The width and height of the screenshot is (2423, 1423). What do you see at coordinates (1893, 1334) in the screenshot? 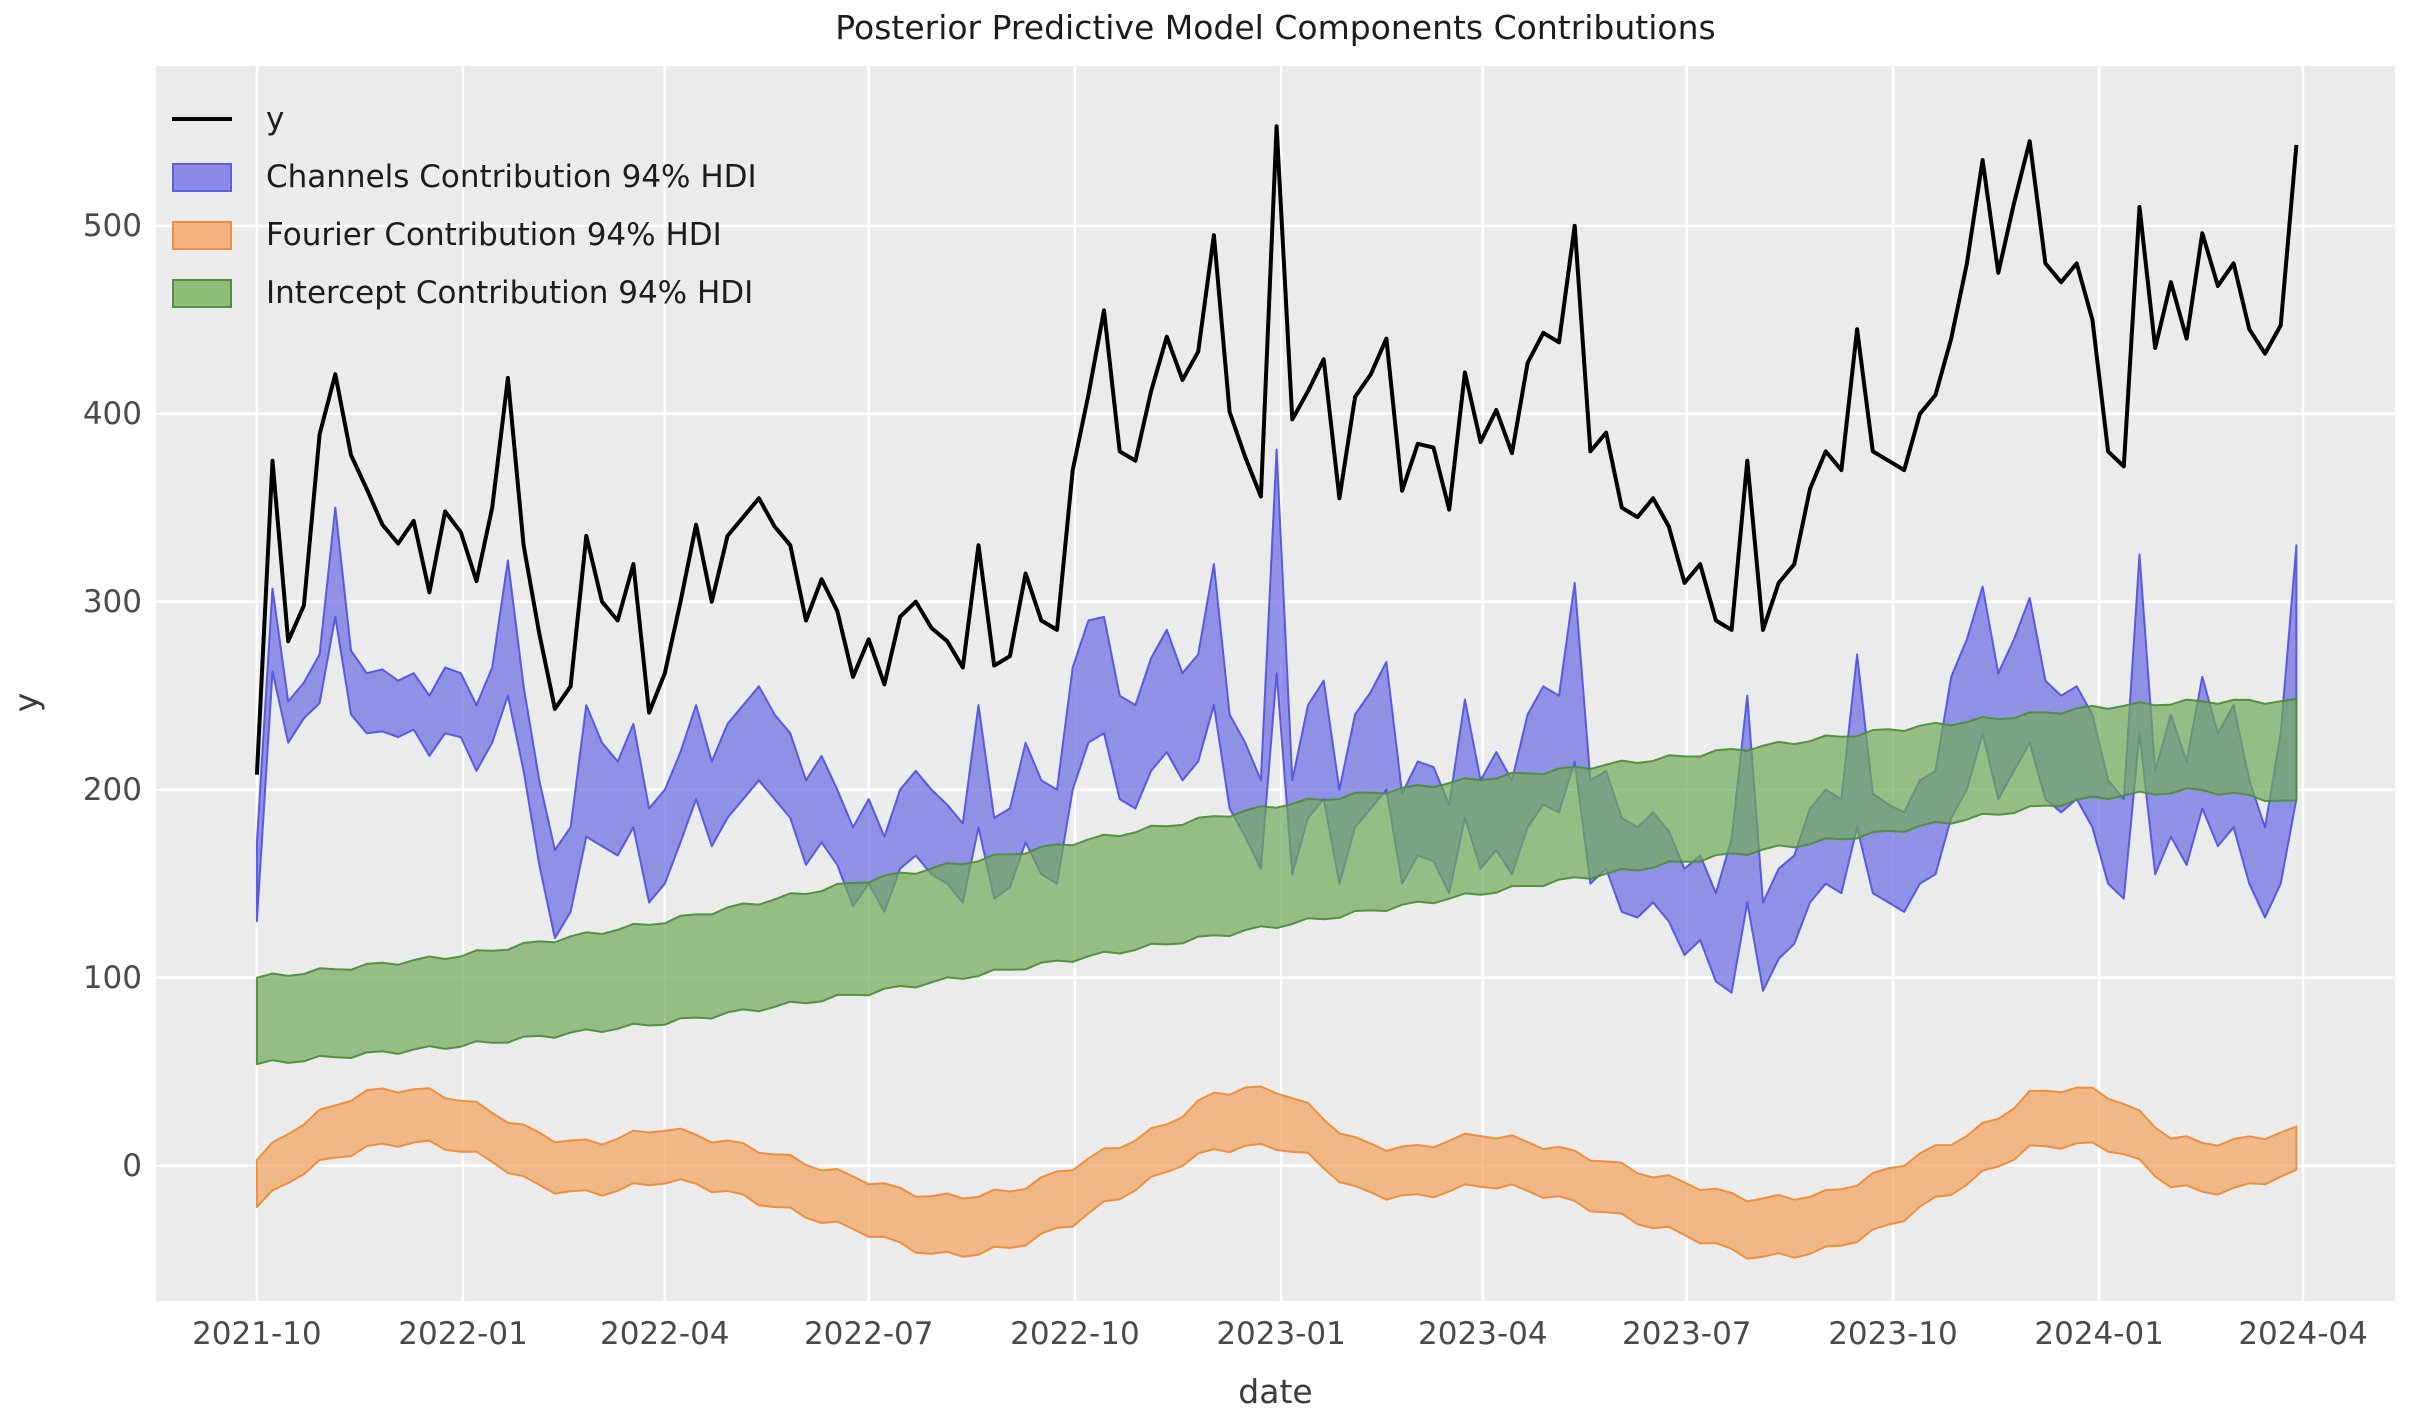
I see `x-tick-label: 2023-10` at bounding box center [1893, 1334].